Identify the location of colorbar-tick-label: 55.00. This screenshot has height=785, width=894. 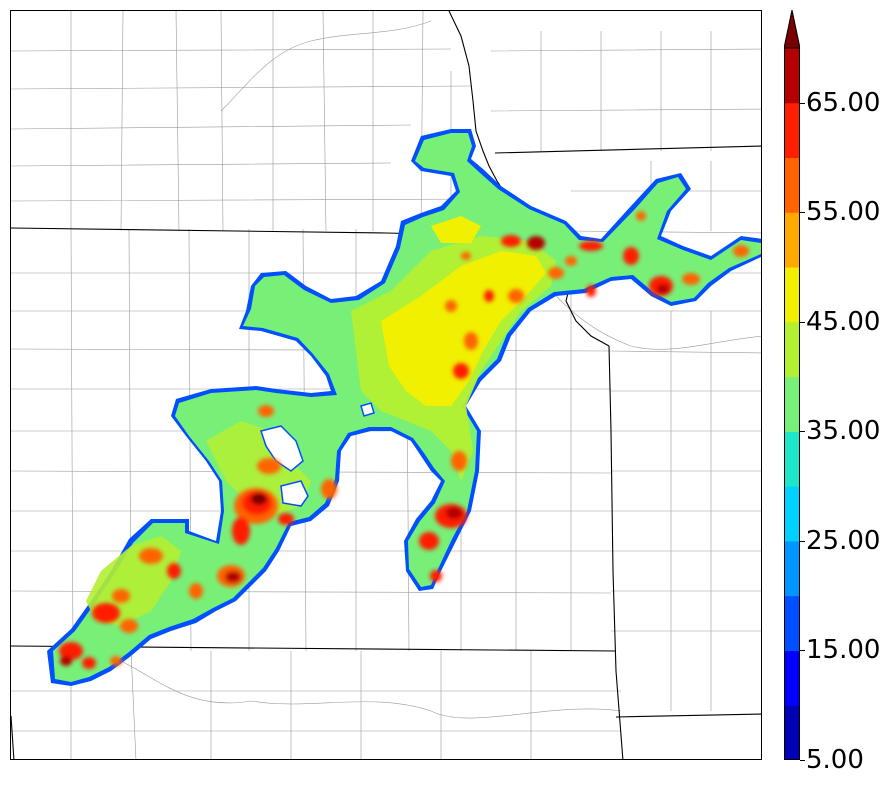
(843, 212).